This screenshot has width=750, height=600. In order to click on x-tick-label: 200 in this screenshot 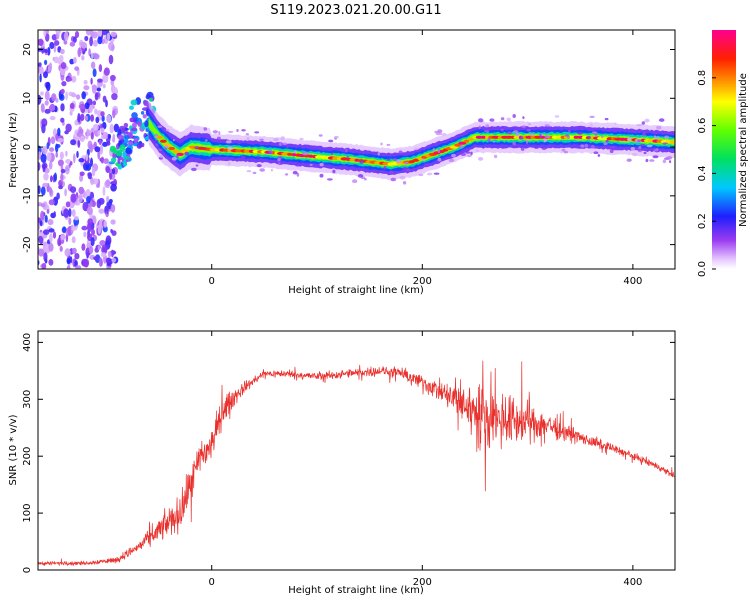, I will do `click(422, 582)`.